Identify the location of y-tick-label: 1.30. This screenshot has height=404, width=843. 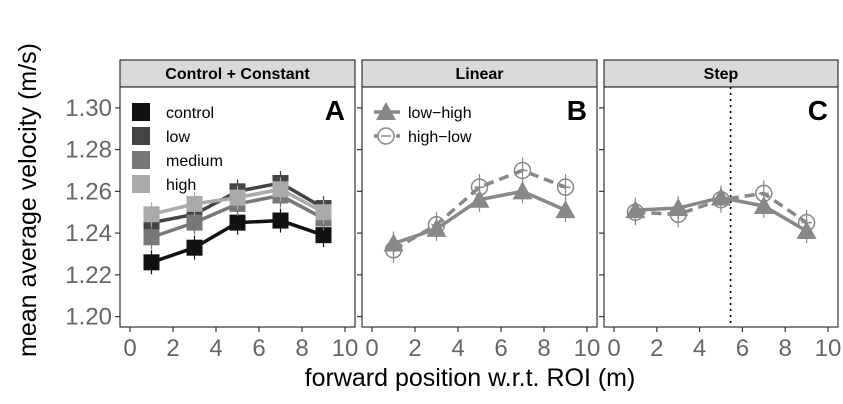
(88, 108).